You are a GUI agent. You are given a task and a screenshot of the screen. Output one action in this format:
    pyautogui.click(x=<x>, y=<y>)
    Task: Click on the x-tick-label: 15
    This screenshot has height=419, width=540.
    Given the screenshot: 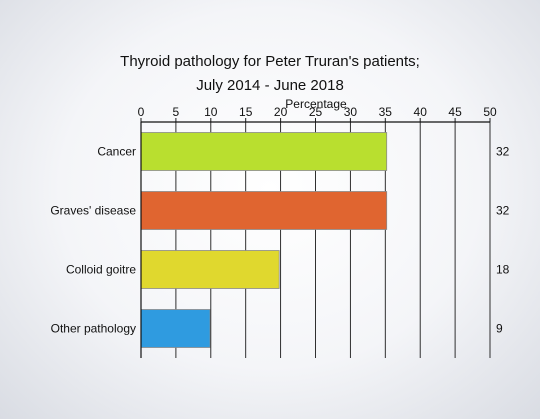 What is the action you would take?
    pyautogui.click(x=246, y=112)
    